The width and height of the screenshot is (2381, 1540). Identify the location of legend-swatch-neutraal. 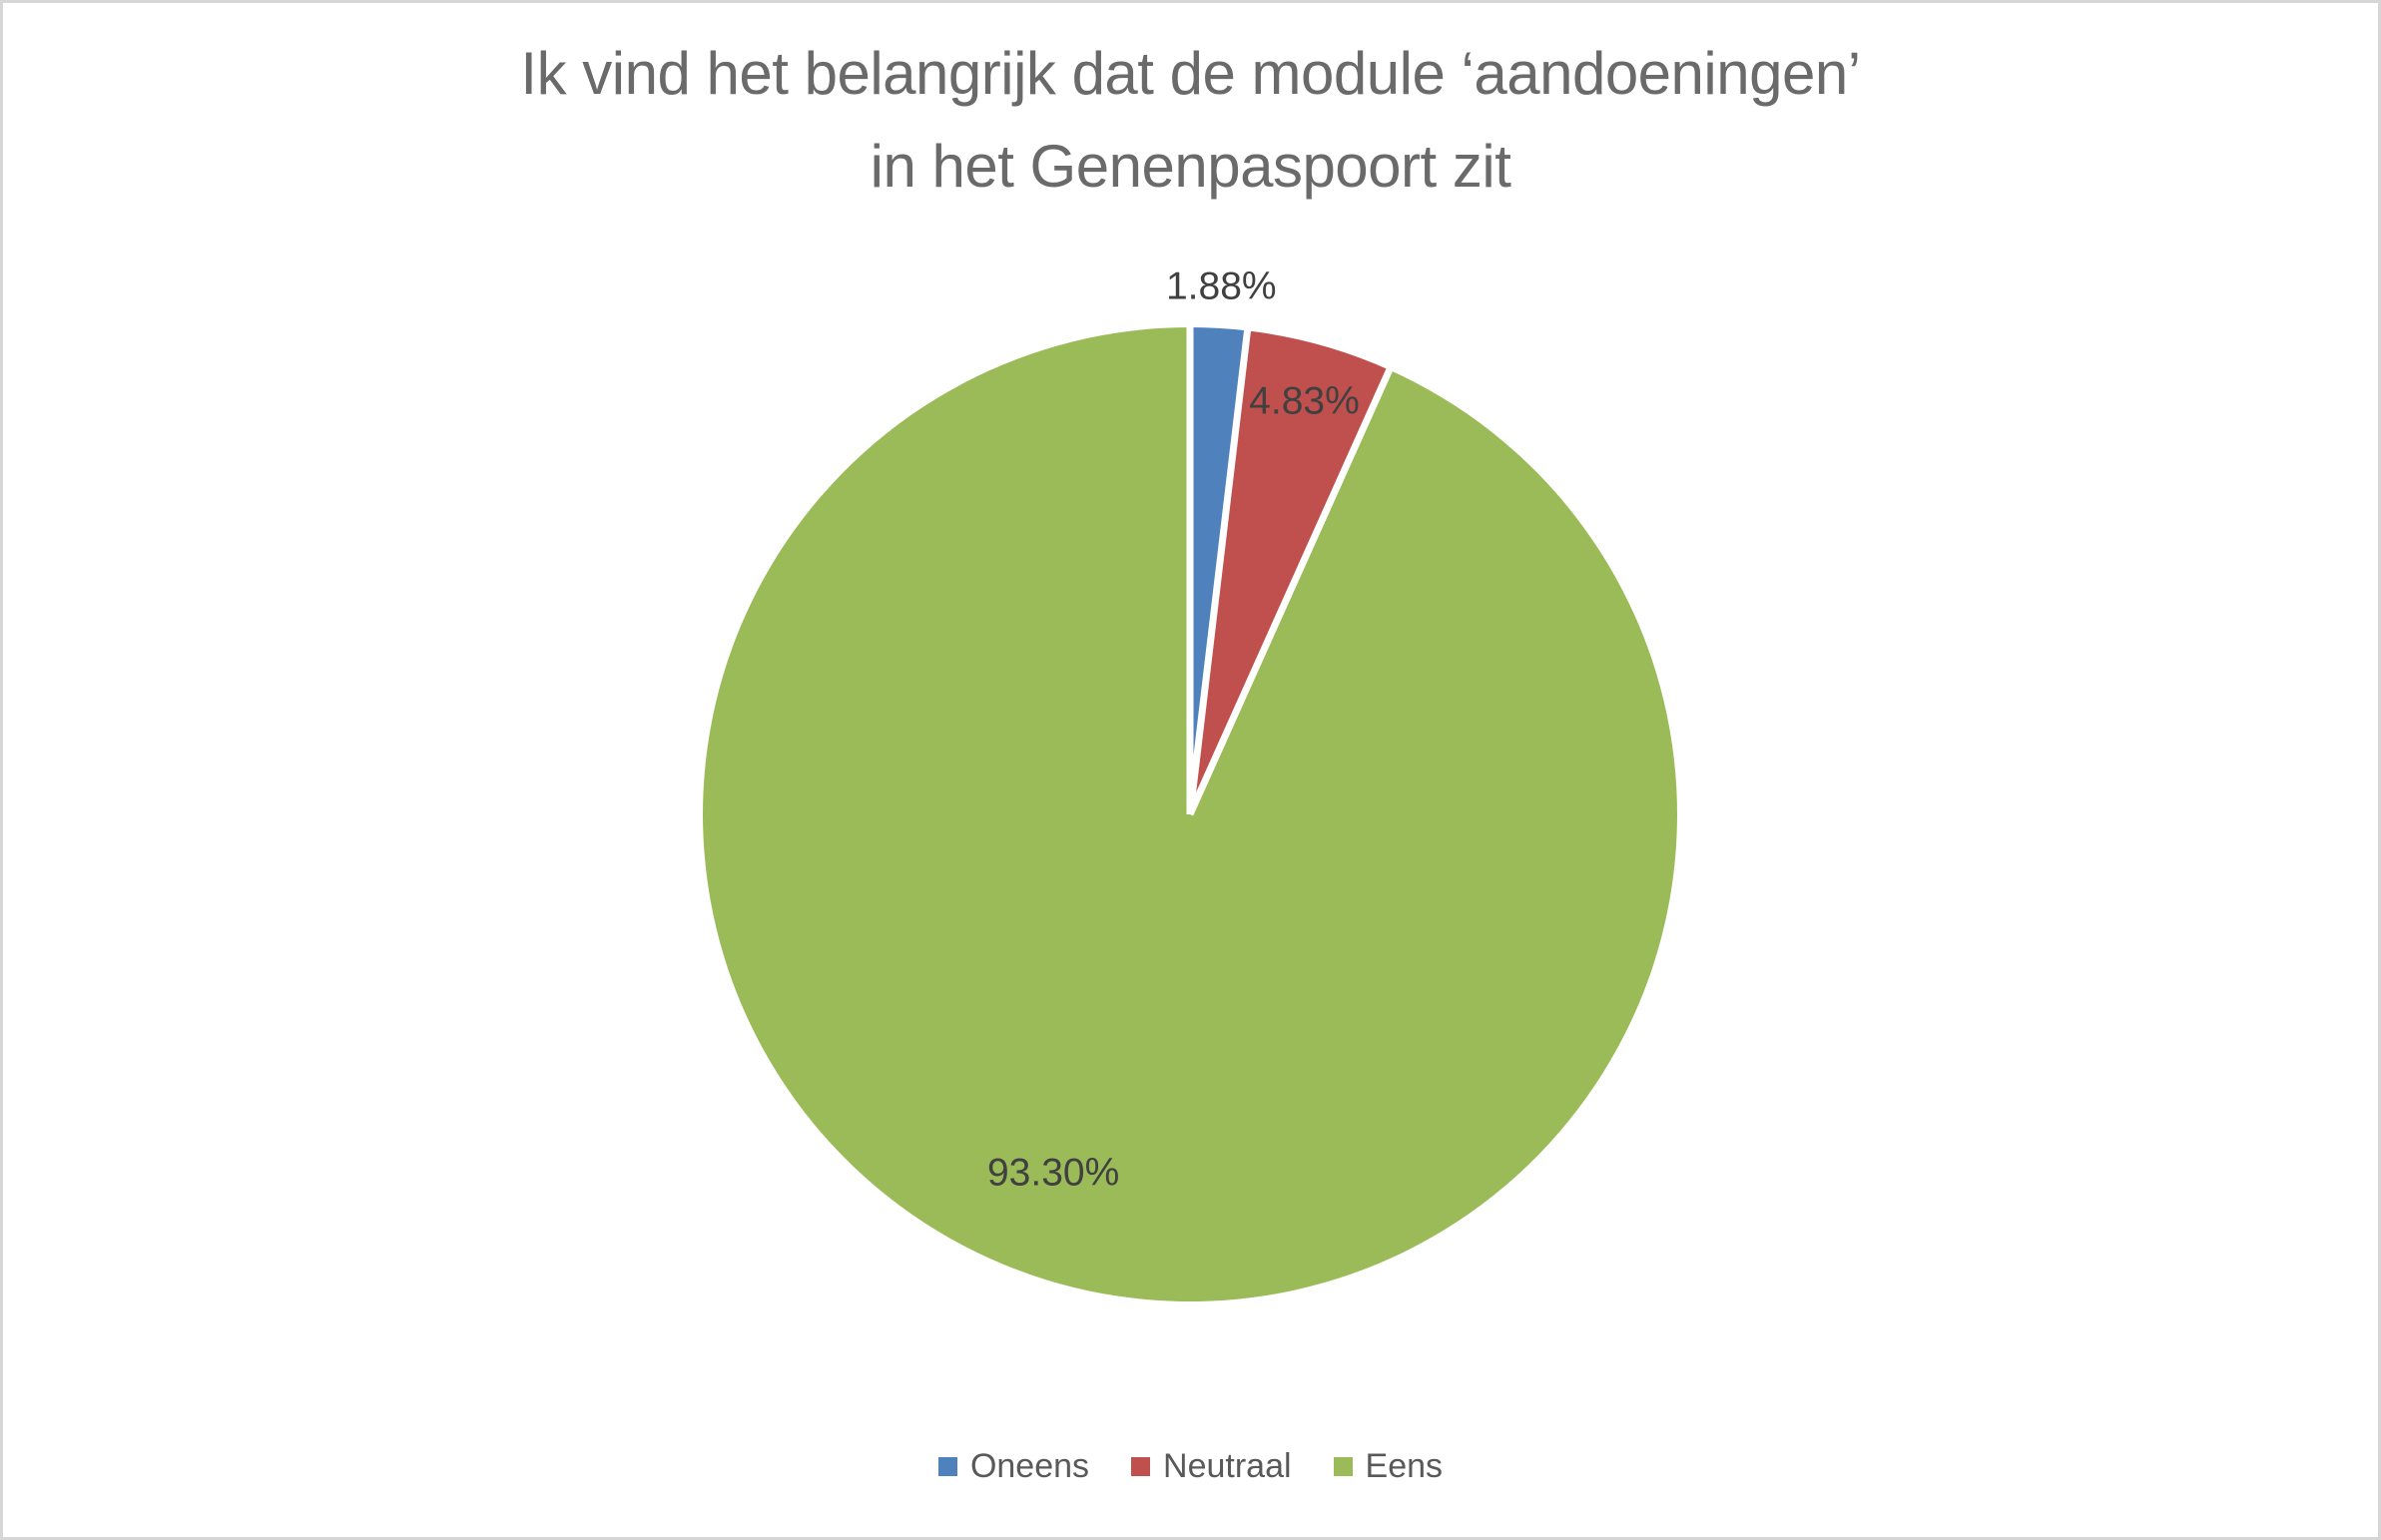
(1141, 1466).